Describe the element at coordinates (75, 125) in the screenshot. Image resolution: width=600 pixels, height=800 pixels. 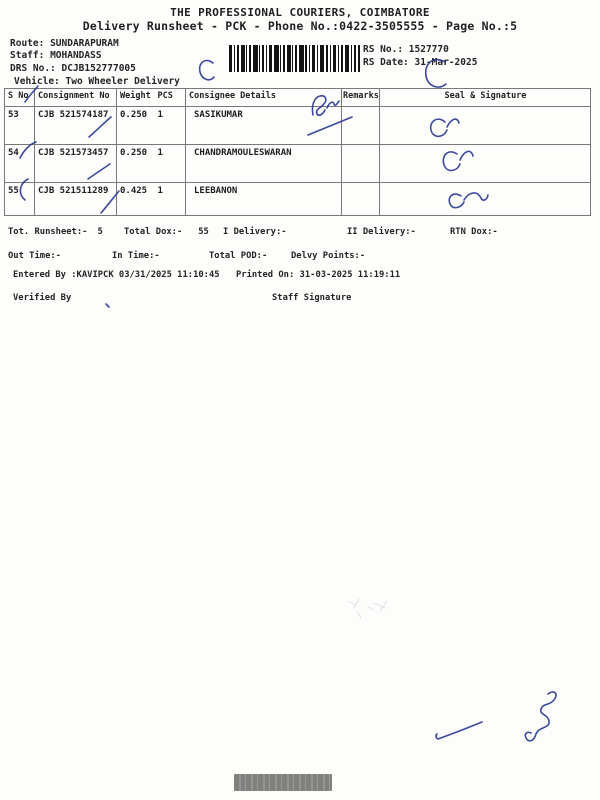
I see `cell-consignment: CJB 521574187` at that location.